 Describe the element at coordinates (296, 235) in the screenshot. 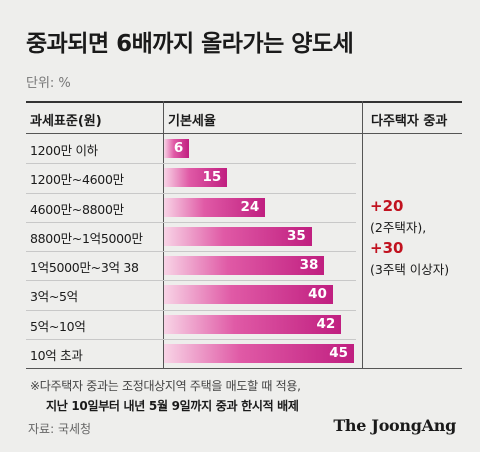

I see `rate-value-label: 35` at that location.